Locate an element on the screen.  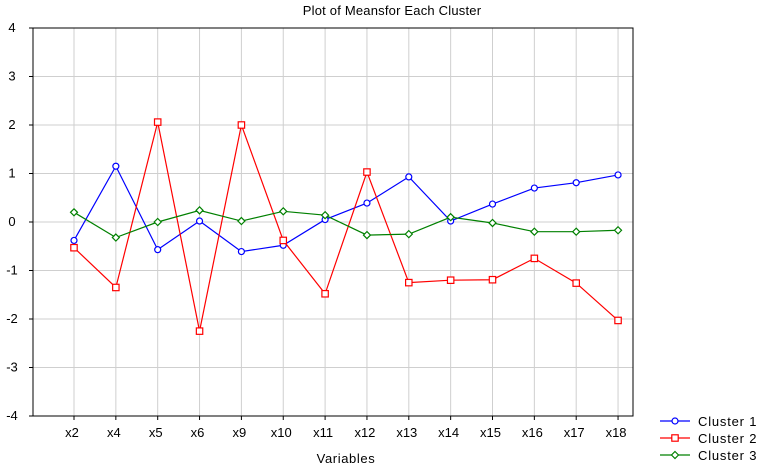
x-tick-label: x17 is located at coordinates (574, 432).